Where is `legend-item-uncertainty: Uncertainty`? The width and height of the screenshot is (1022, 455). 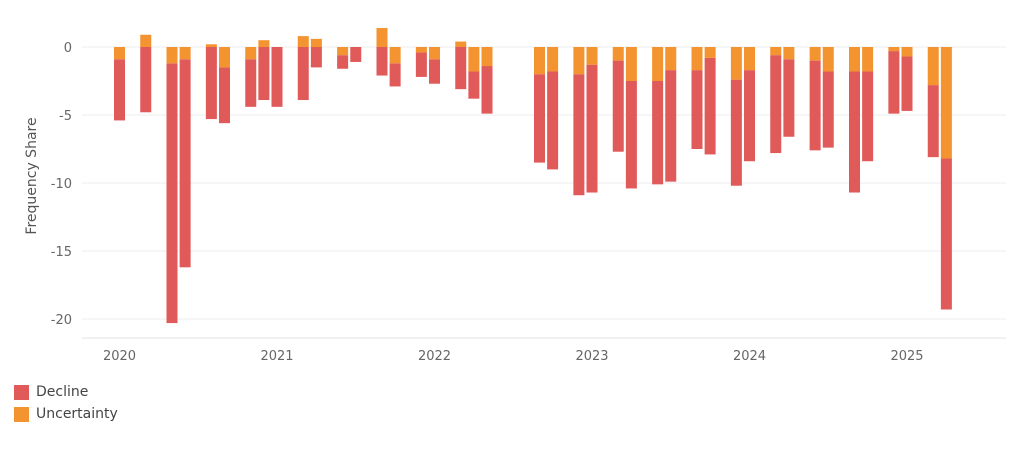 legend-item-uncertainty: Uncertainty is located at coordinates (66, 414).